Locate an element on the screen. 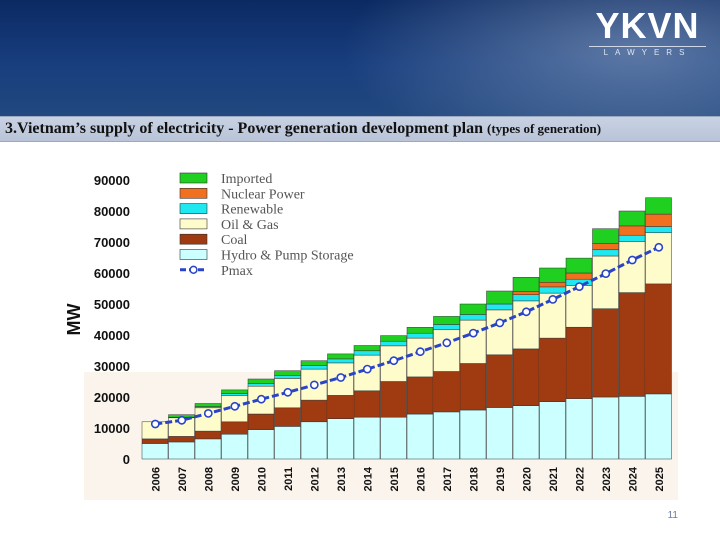  y-tick-label: 0 is located at coordinates (126, 459).